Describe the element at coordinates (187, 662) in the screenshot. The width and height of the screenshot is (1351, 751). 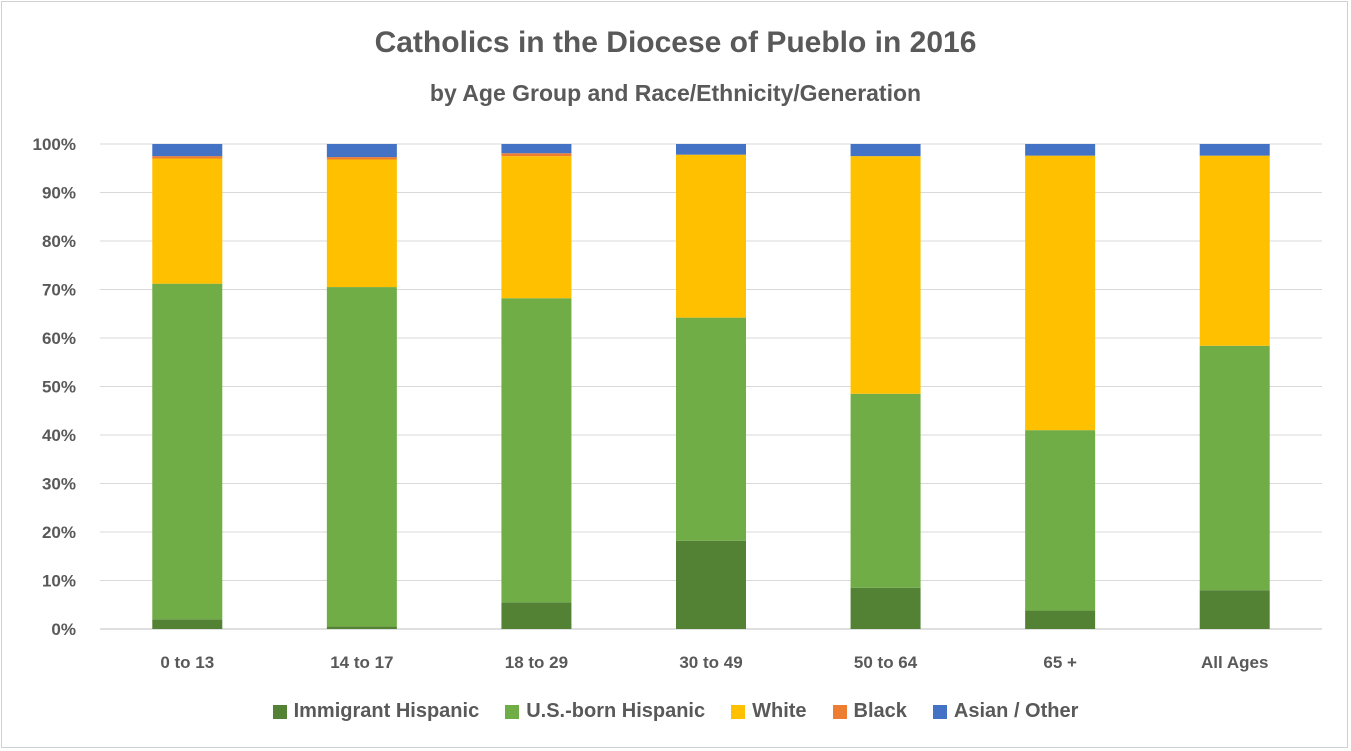
I see `x-tick-label: 0 to 13` at that location.